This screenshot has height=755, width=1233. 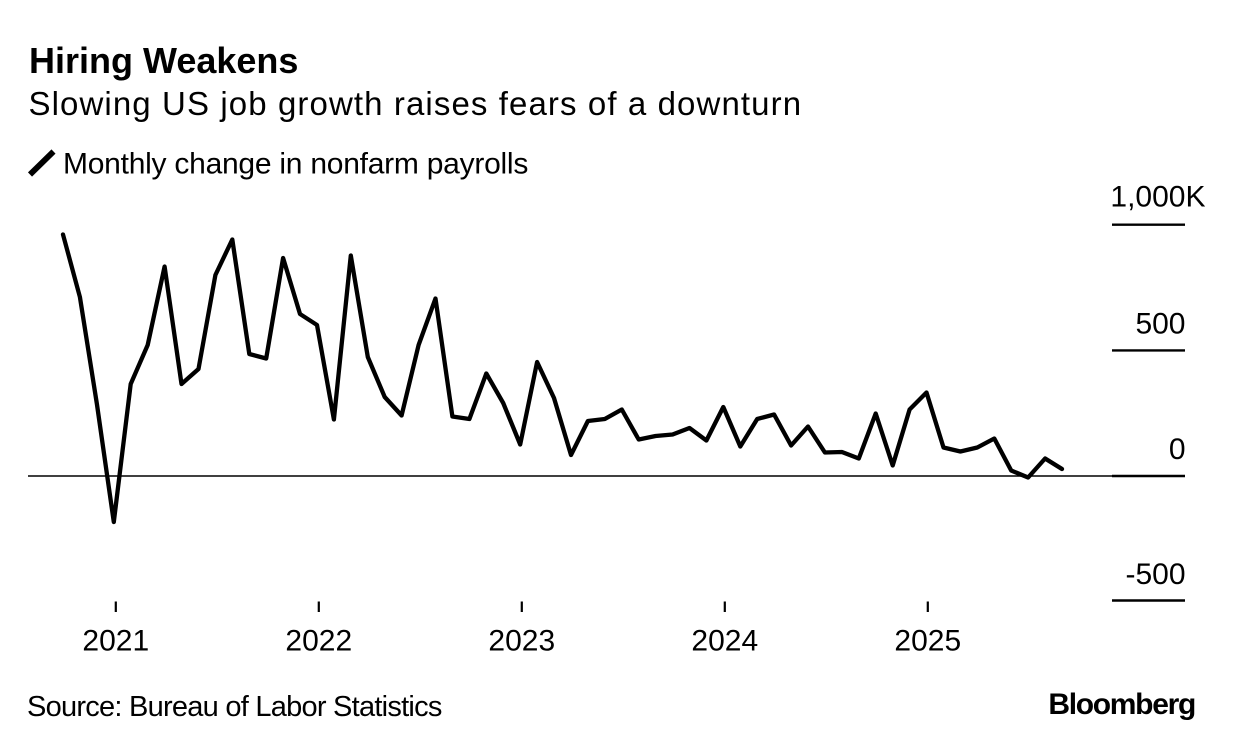 What do you see at coordinates (521, 641) in the screenshot?
I see `svg-text: 2023` at bounding box center [521, 641].